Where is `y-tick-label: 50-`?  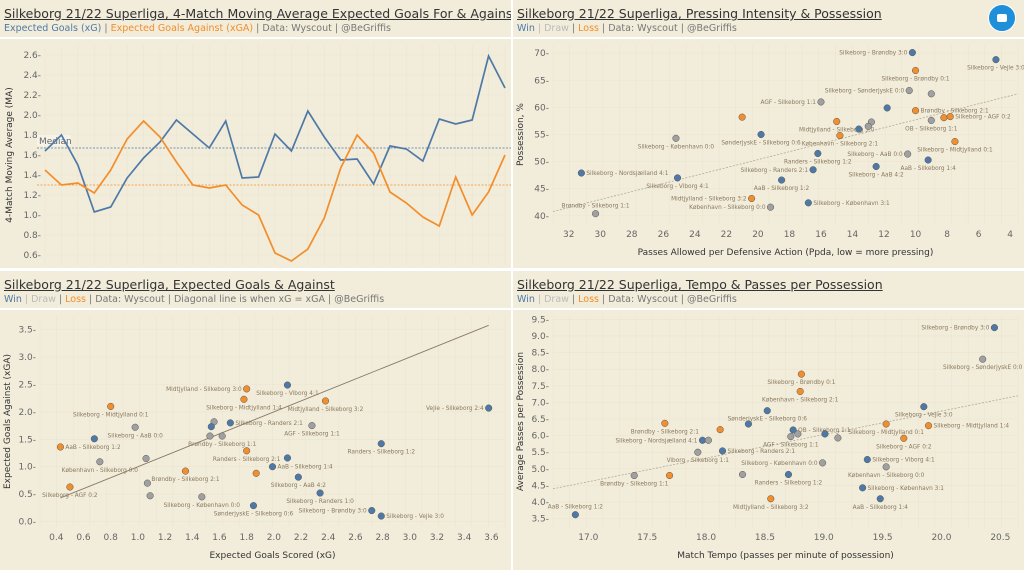 y-tick-label: 50- is located at coordinates (541, 163).